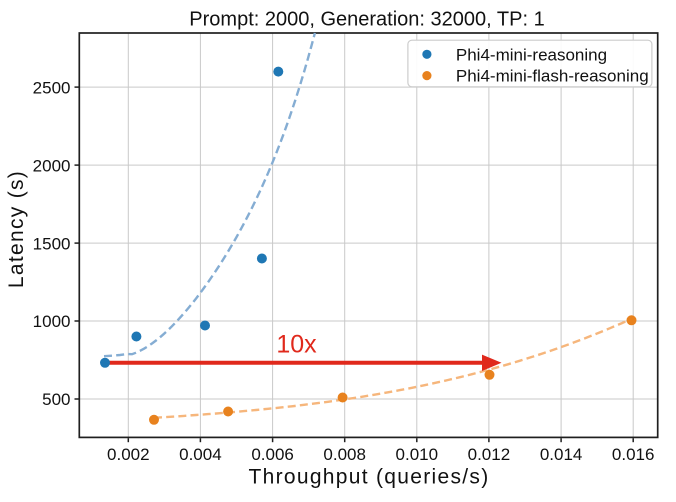 The width and height of the screenshot is (676, 502). What do you see at coordinates (52, 165) in the screenshot?
I see `svg-text: 2000` at bounding box center [52, 165].